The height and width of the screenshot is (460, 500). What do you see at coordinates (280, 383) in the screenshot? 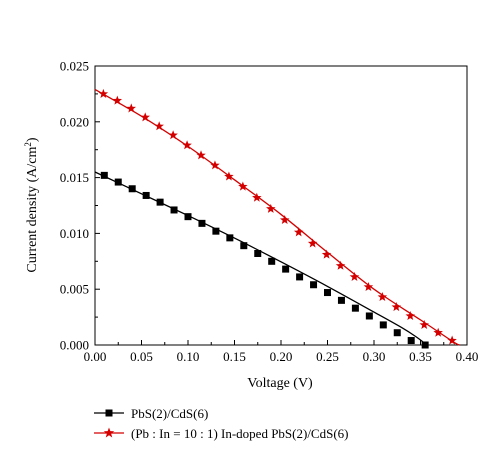
I see `x-axis-title: Voltage (V)` at bounding box center [280, 383].